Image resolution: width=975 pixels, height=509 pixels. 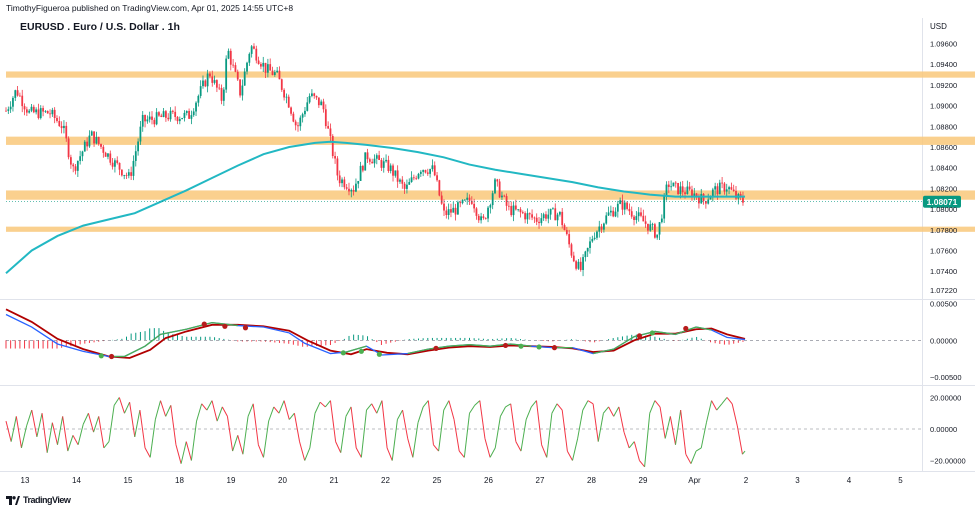 I want to click on time-axis-tick: 18, so click(x=179, y=480).